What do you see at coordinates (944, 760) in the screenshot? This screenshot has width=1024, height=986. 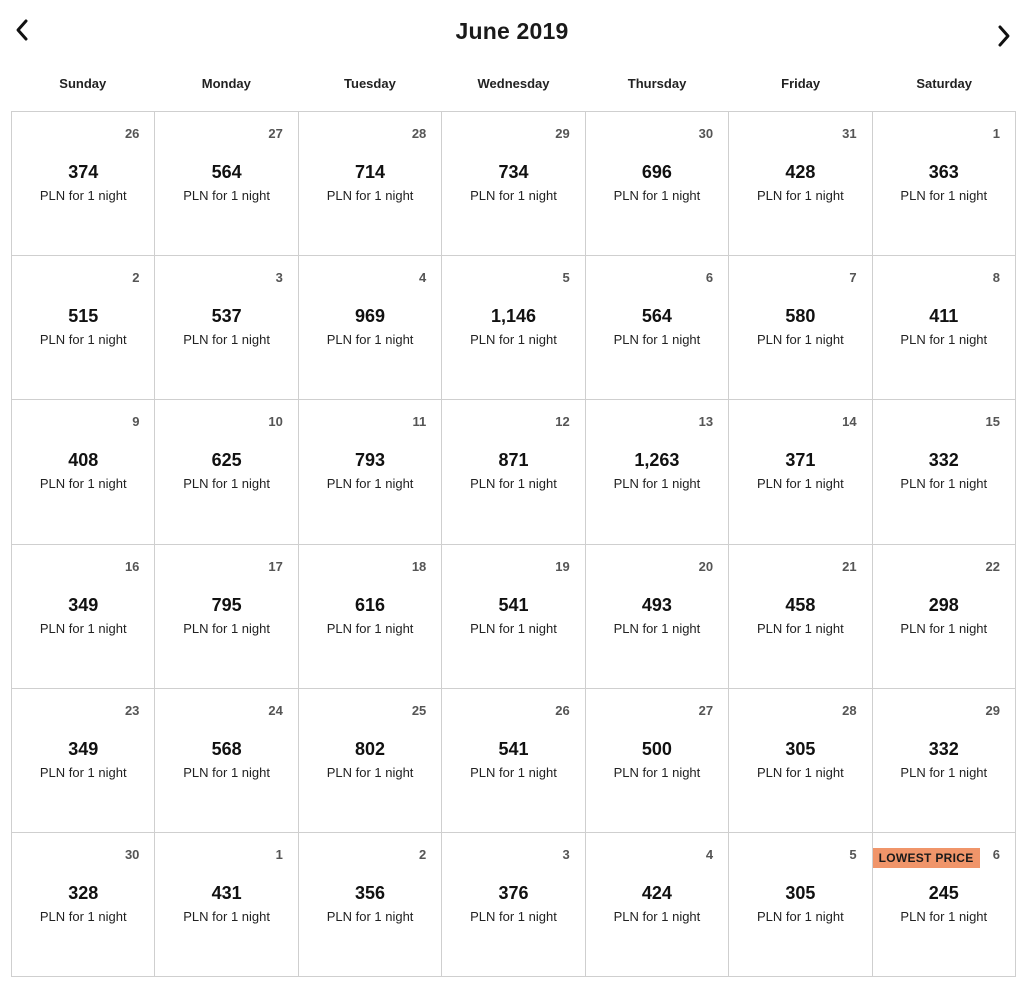 I see `calendar-day-cell: 29 332 PLN for 1 night` at bounding box center [944, 760].